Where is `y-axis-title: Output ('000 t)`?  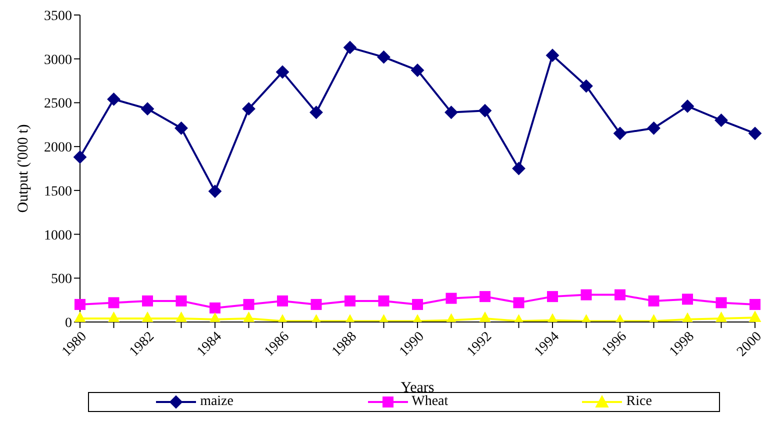 y-axis-title: Output ('000 t) is located at coordinates (23, 168).